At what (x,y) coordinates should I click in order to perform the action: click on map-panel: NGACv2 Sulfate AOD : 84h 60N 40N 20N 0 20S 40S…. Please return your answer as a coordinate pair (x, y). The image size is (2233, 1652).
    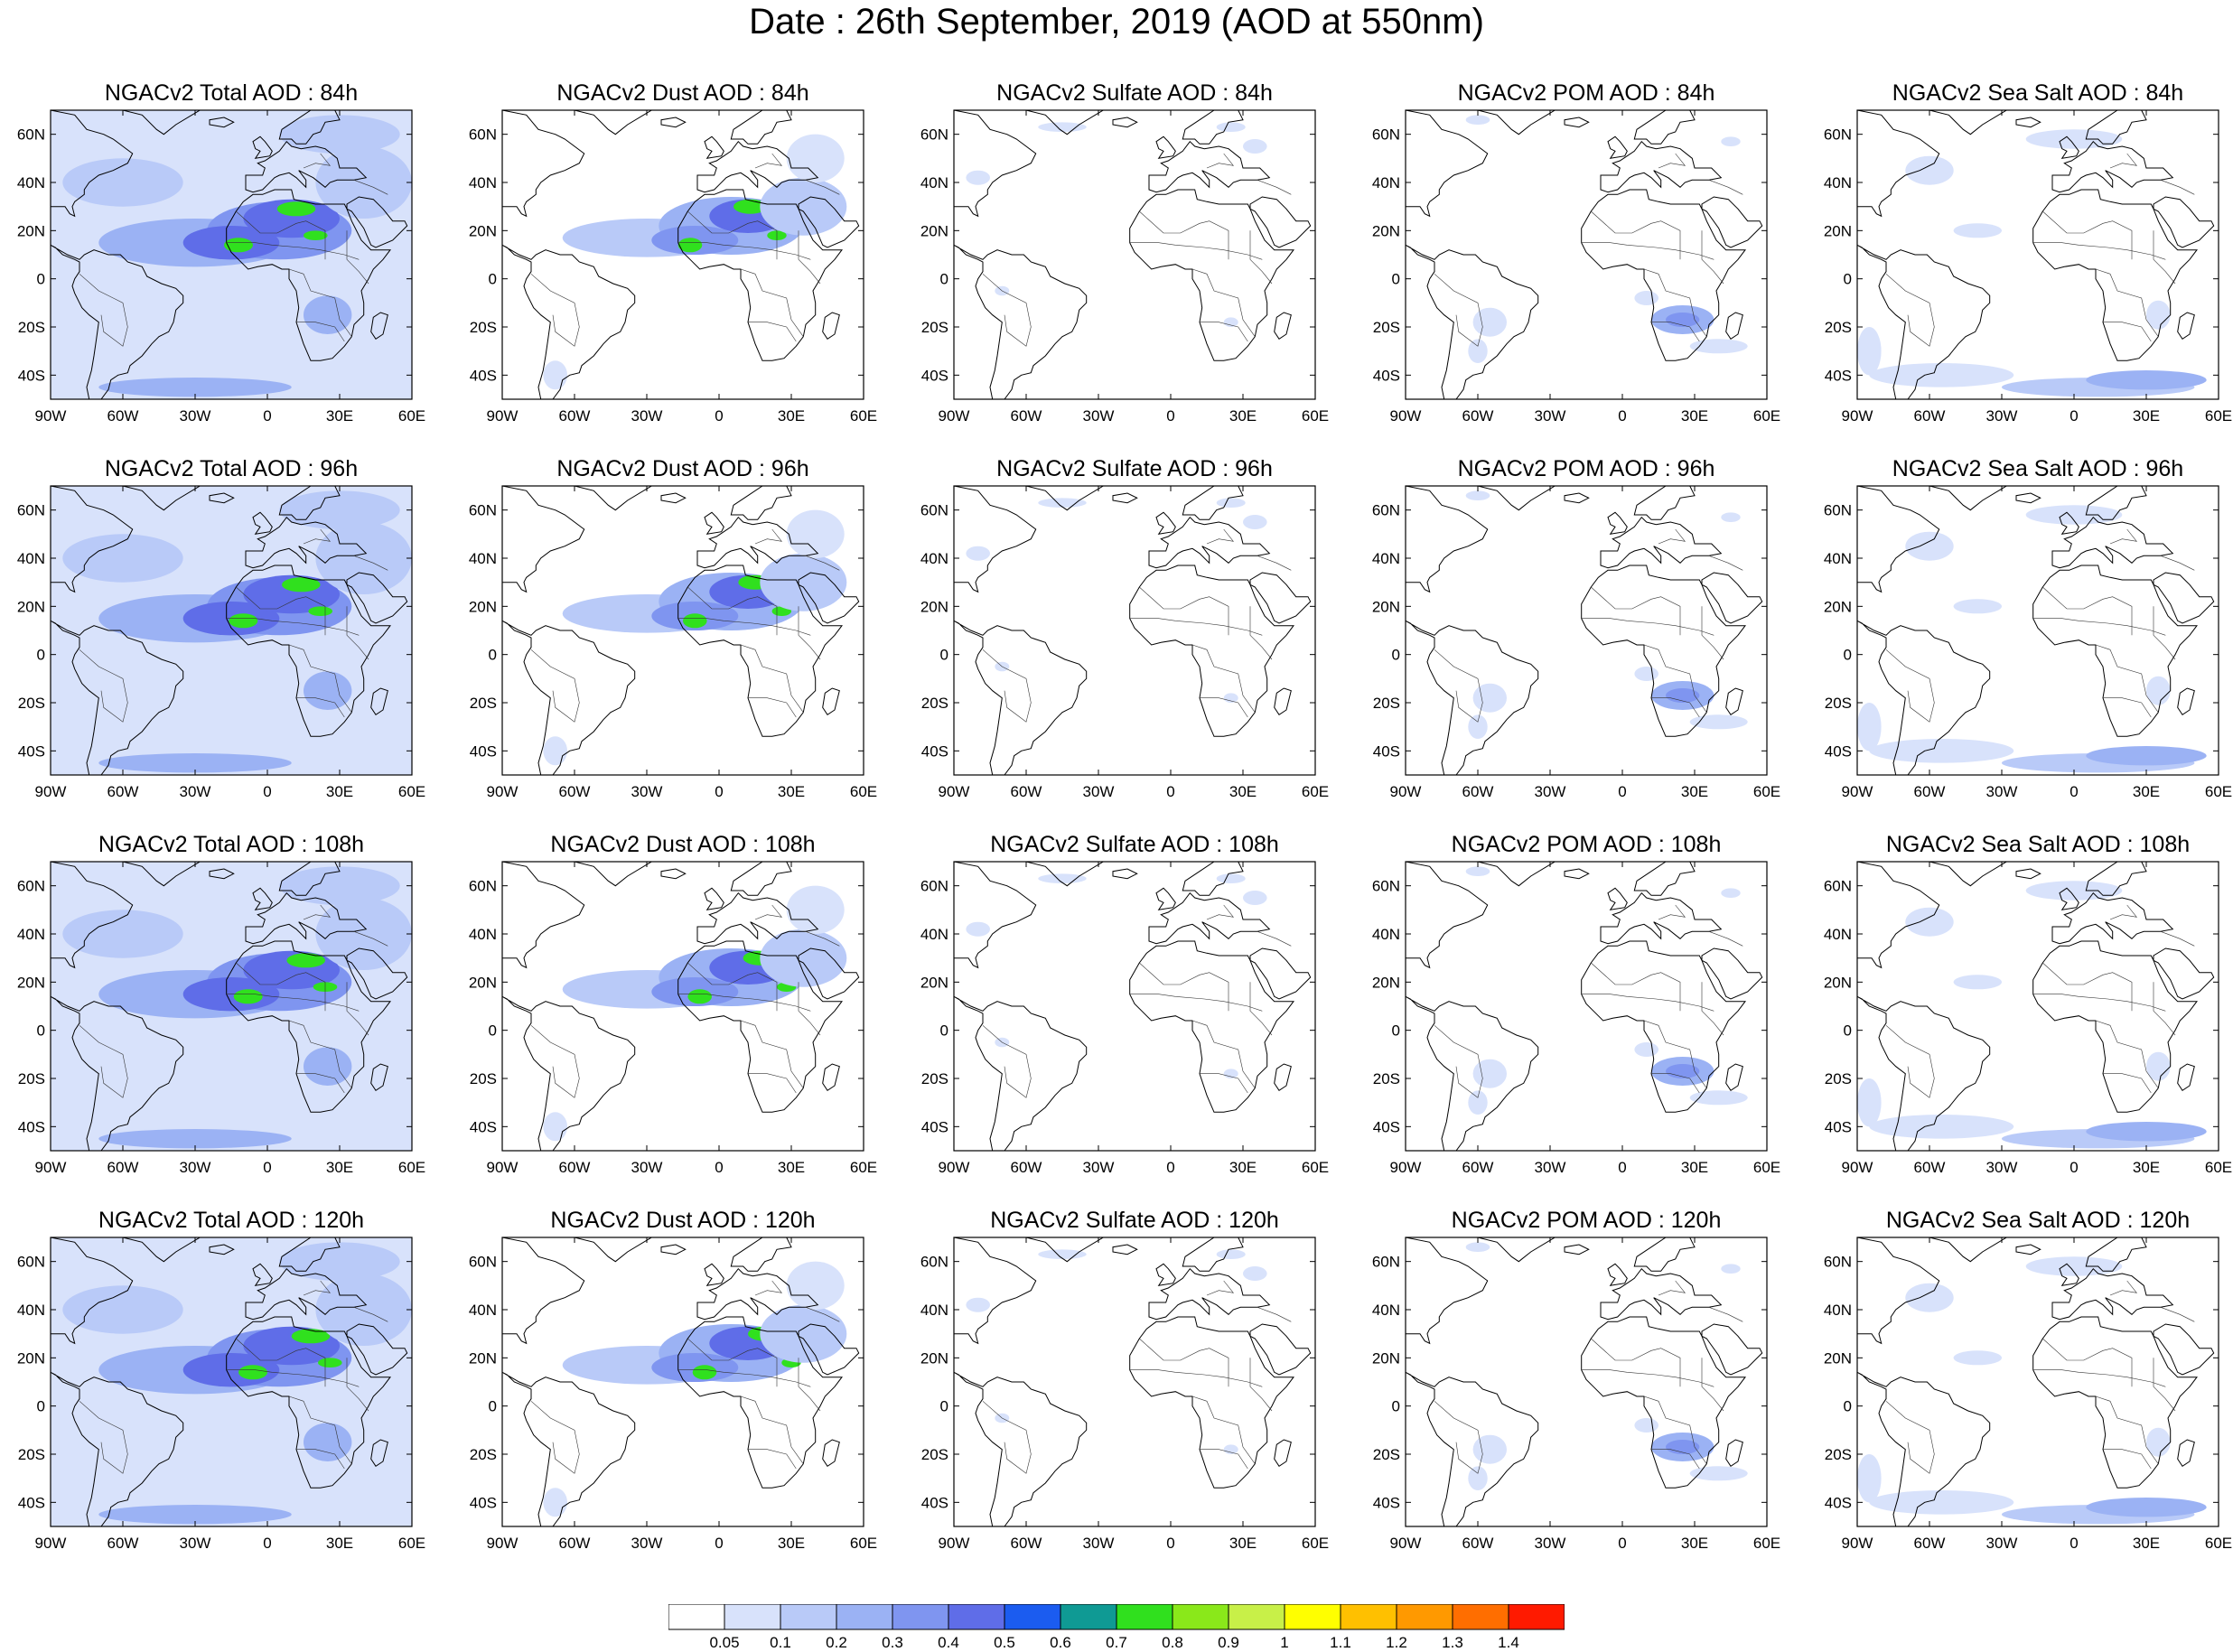
    Looking at the image, I should click on (1124, 252).